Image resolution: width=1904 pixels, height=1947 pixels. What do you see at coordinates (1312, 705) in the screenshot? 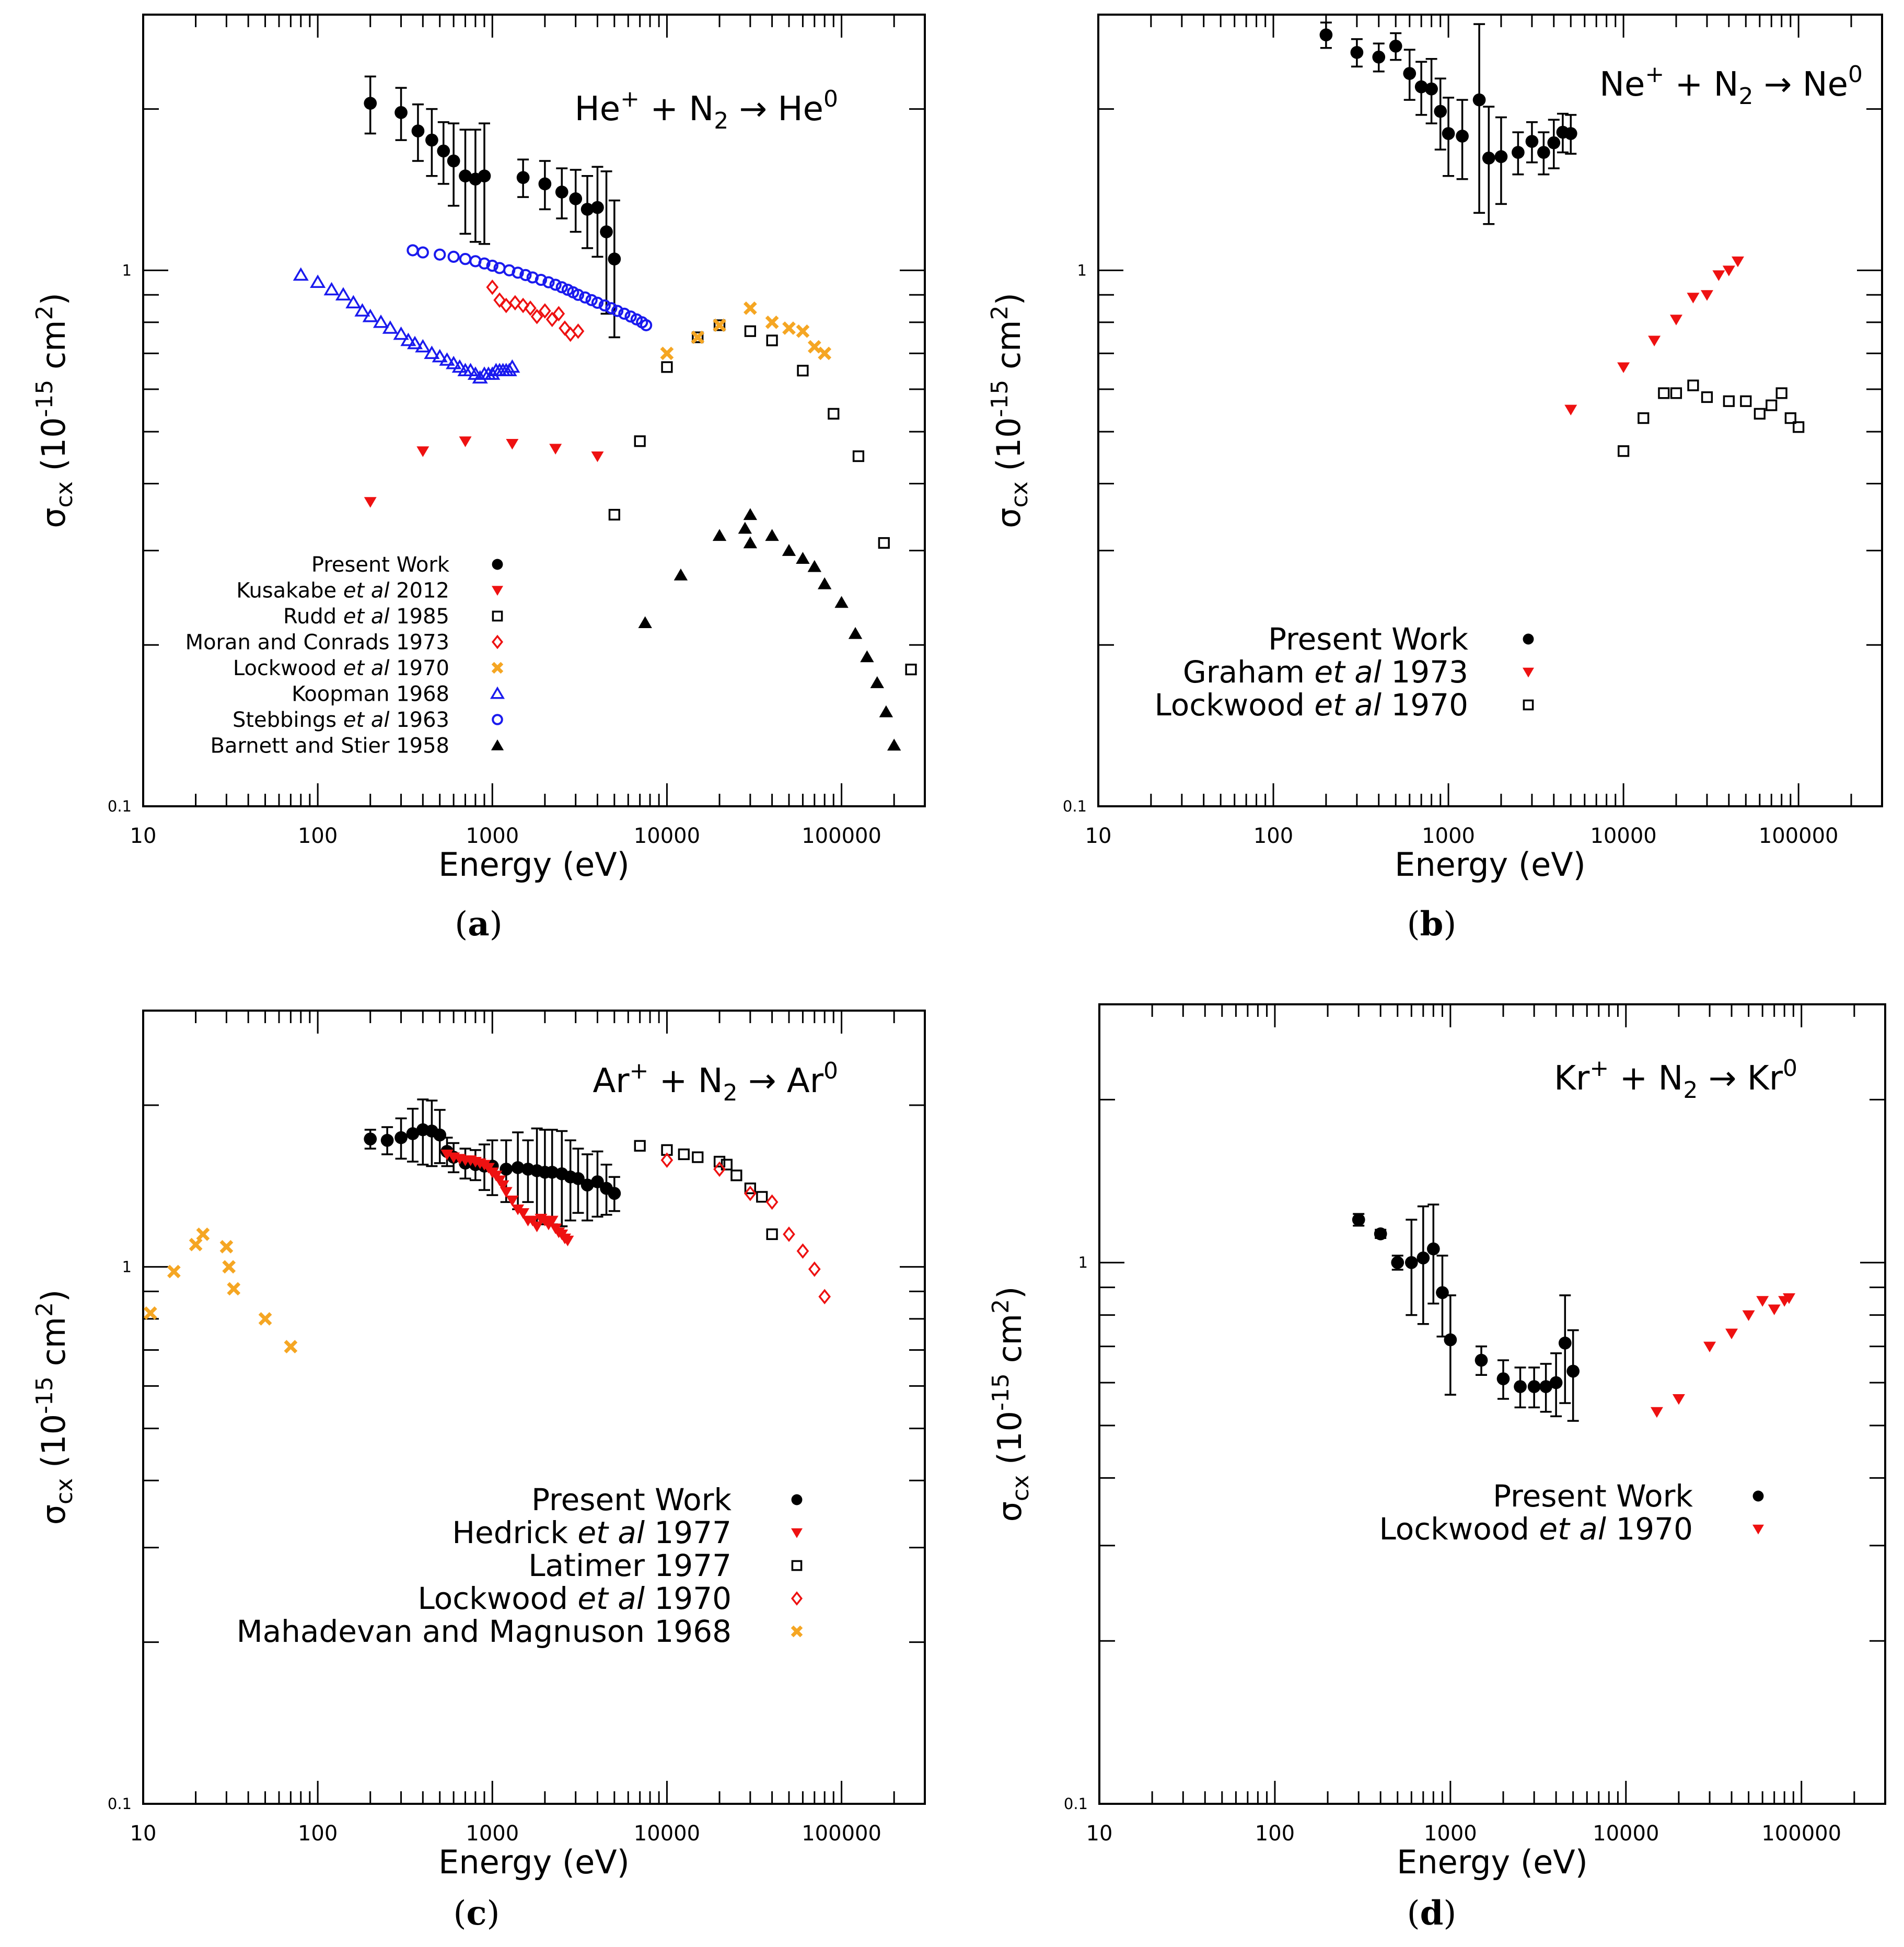
I see `legend-entry-label: Lockwood et al 1970` at bounding box center [1312, 705].